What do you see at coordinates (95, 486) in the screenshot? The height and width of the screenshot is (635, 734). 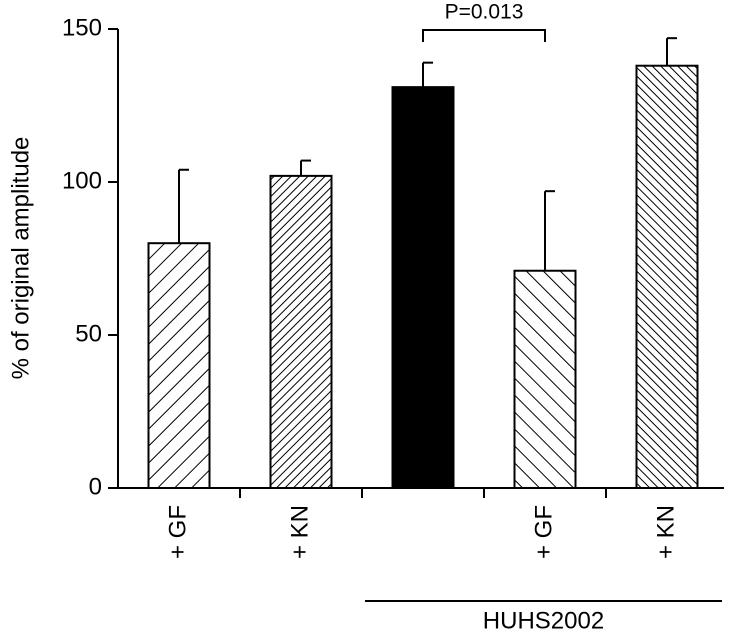 I see `y-tick-label: 0` at bounding box center [95, 486].